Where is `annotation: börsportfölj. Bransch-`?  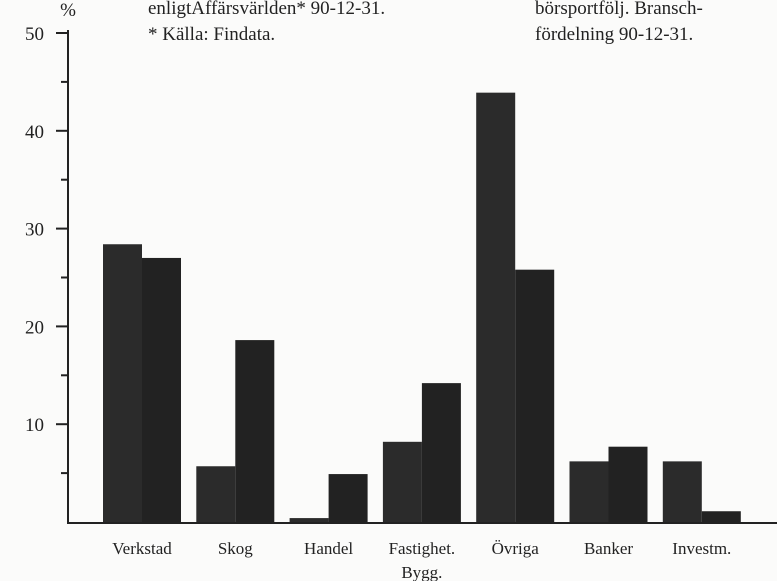 annotation: börsportfölj. Bransch- is located at coordinates (619, 9).